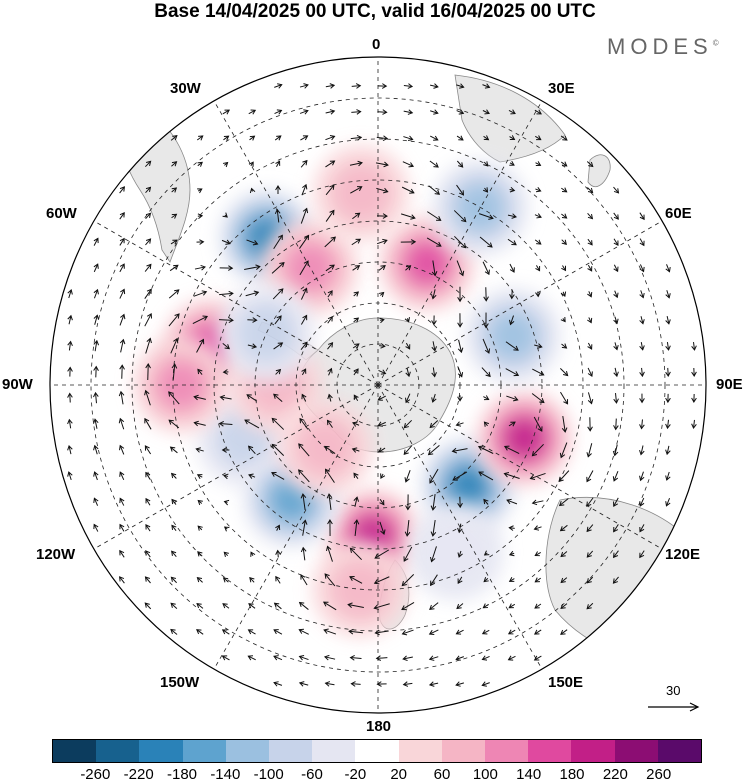 The image size is (750, 783). Describe the element at coordinates (715, 43) in the screenshot. I see `brand-mark: ©` at that location.